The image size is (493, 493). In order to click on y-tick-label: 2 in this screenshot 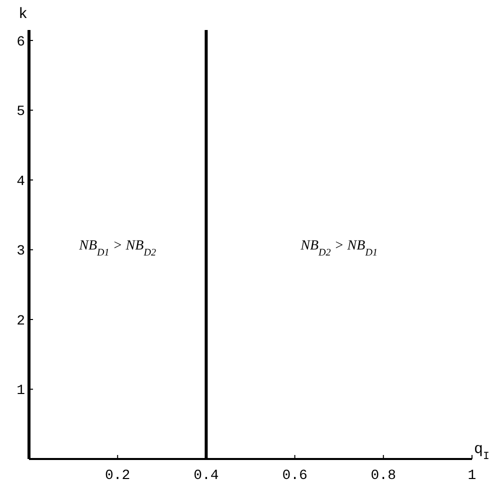, I will do `click(20, 321)`.